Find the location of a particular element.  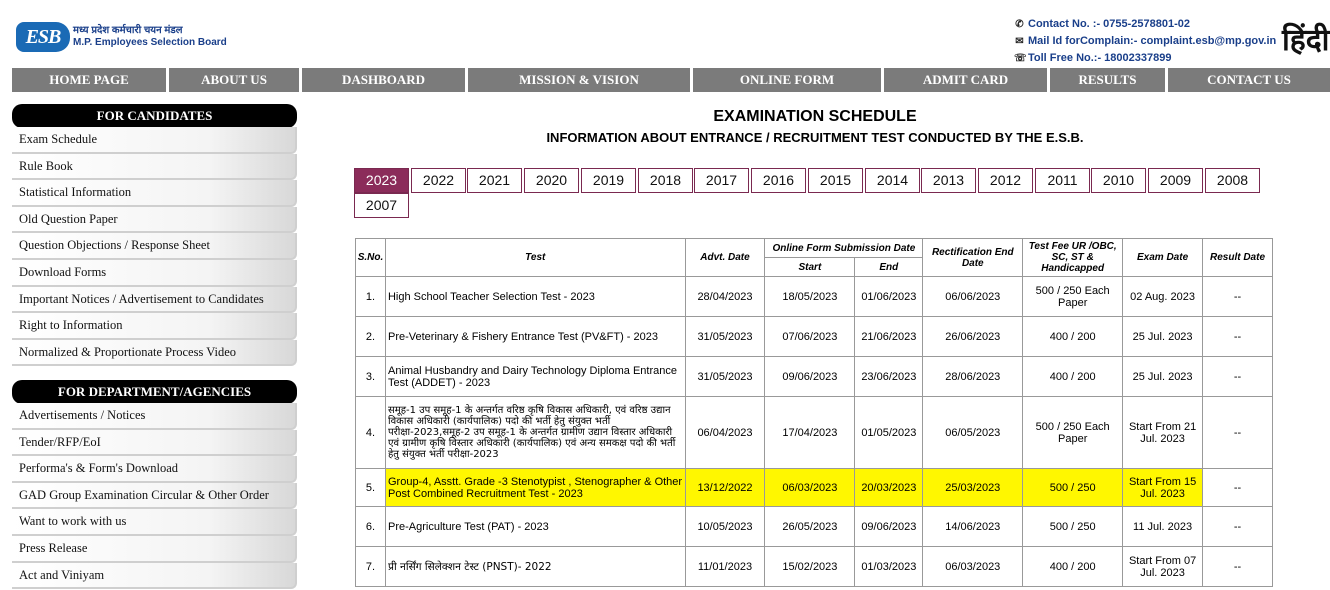

nav-home: HOME PAGE is located at coordinates (90, 80).